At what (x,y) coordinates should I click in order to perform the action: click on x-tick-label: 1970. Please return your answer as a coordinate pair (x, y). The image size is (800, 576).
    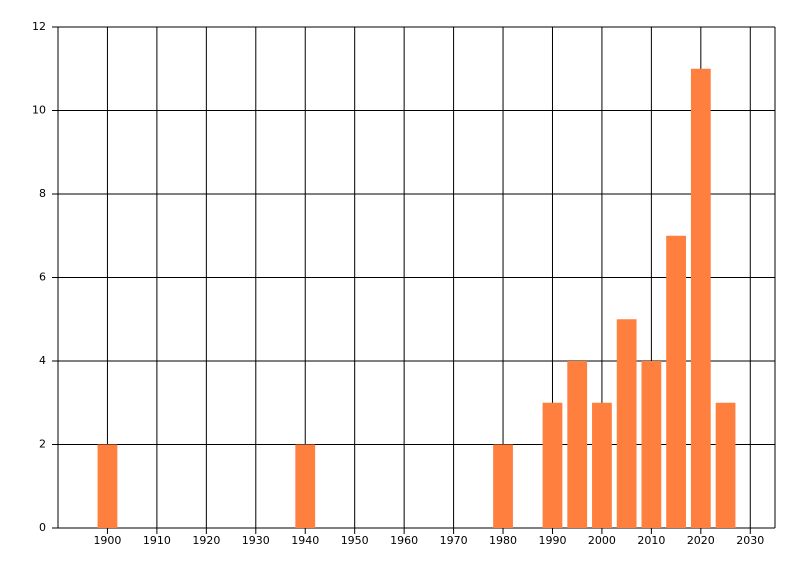
    Looking at the image, I should click on (454, 540).